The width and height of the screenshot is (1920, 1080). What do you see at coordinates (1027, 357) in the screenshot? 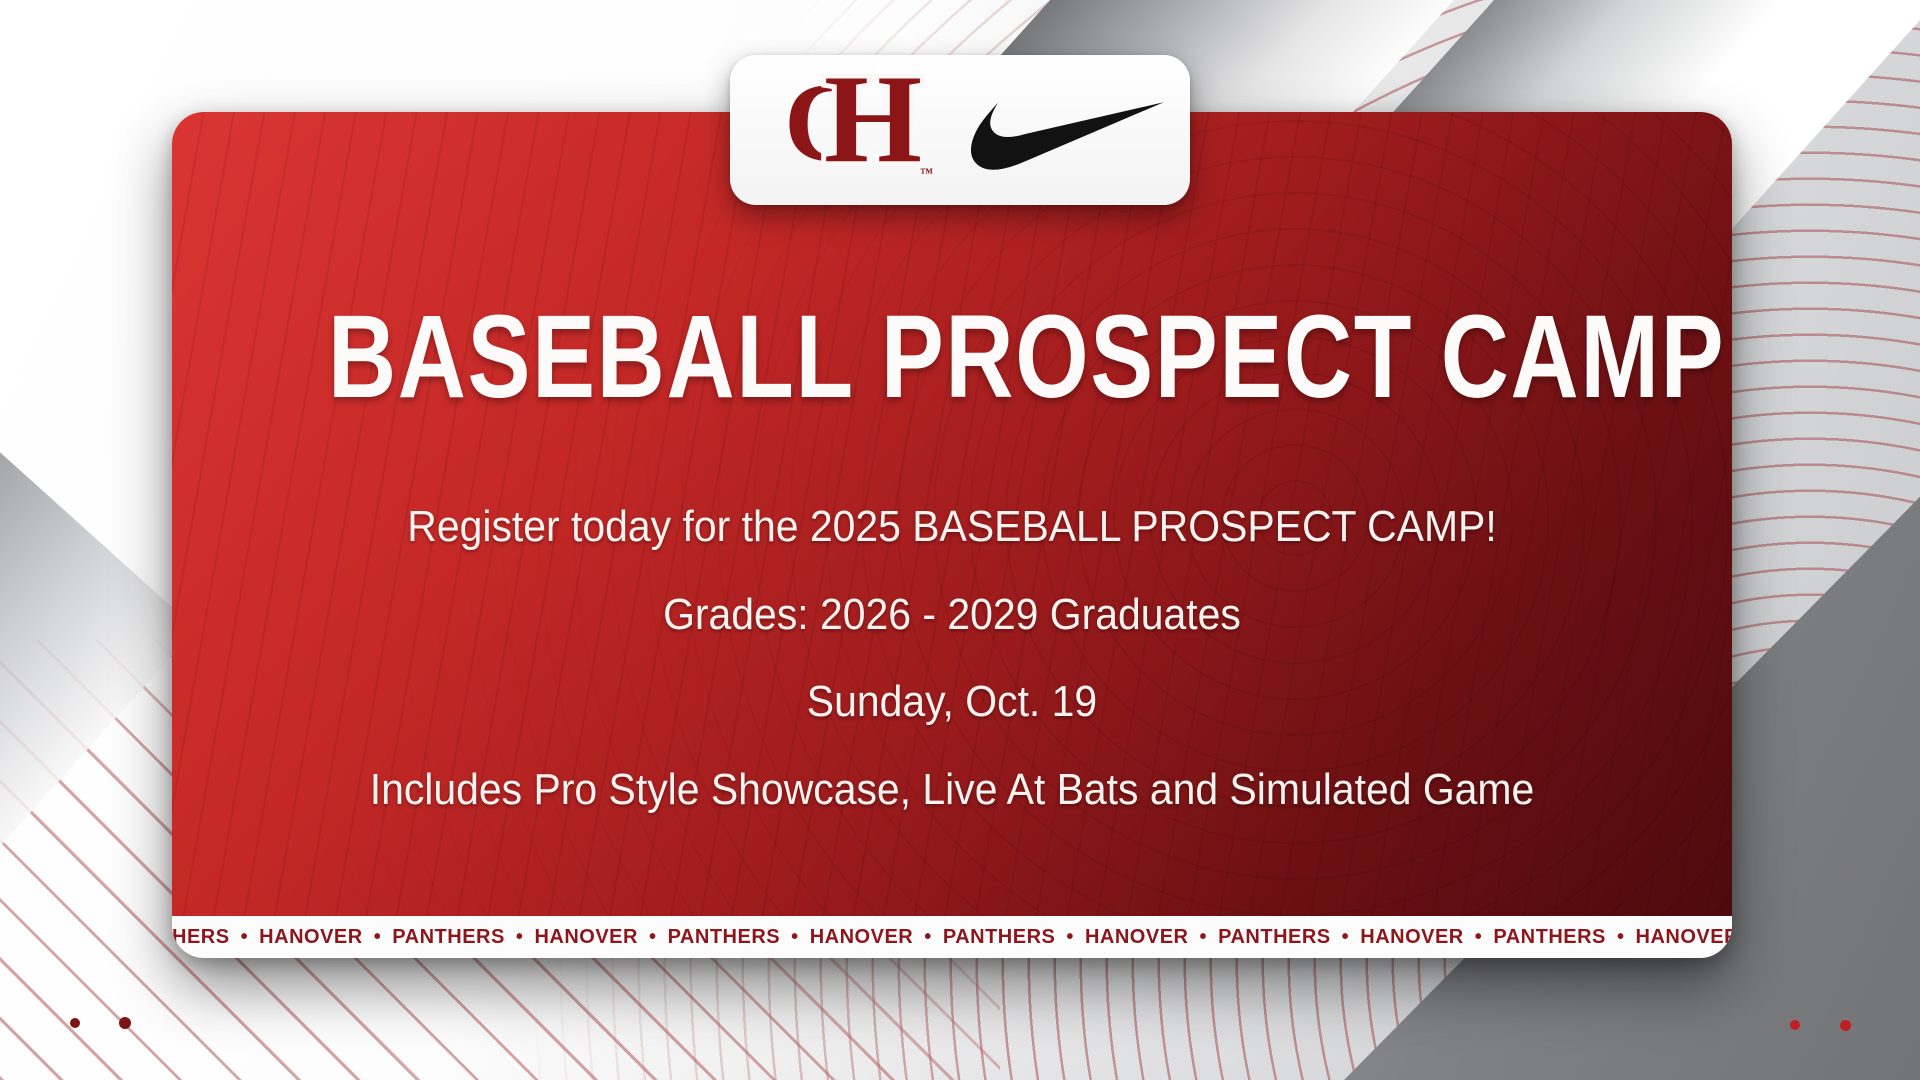
I see `poster-title: BASEBALL PROSPECT CAMP` at bounding box center [1027, 357].